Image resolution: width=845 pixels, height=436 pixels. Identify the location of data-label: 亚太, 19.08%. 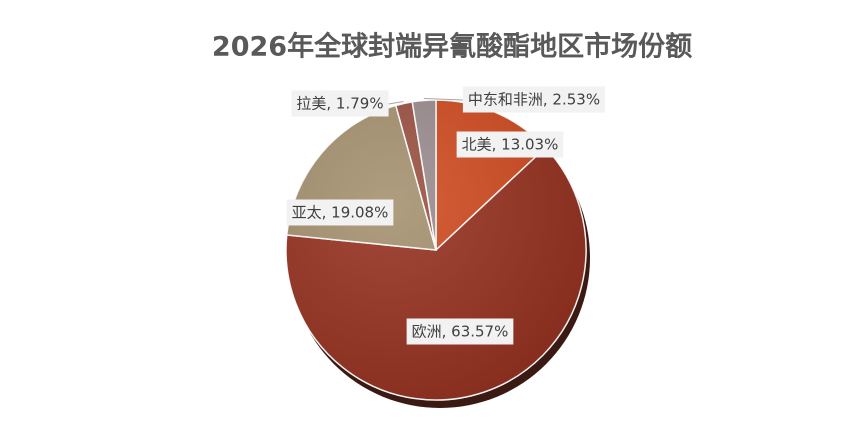
(340, 213).